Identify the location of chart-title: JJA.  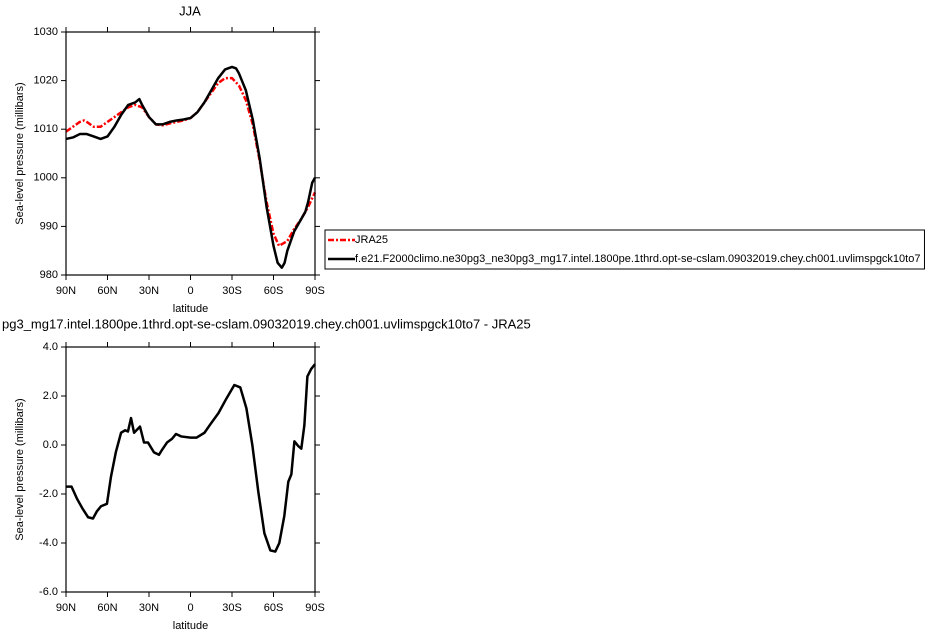
(190, 10).